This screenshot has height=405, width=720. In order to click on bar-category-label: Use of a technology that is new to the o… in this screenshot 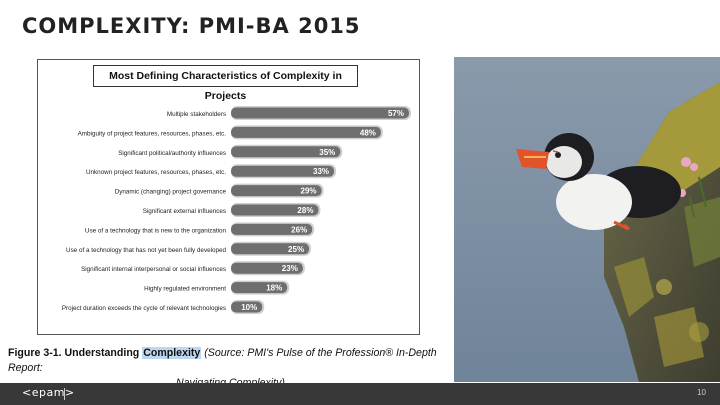, I will do `click(156, 230)`.